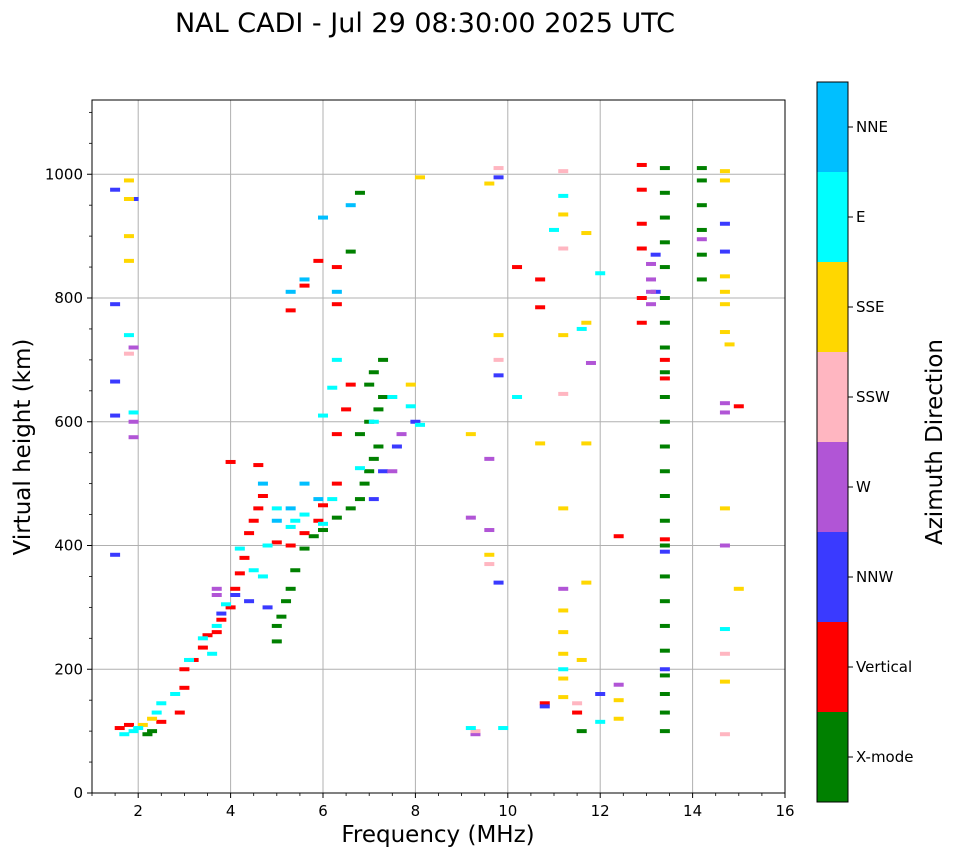 This screenshot has height=861, width=958. What do you see at coordinates (68, 669) in the screenshot?
I see `y-tick-label: 200` at bounding box center [68, 669].